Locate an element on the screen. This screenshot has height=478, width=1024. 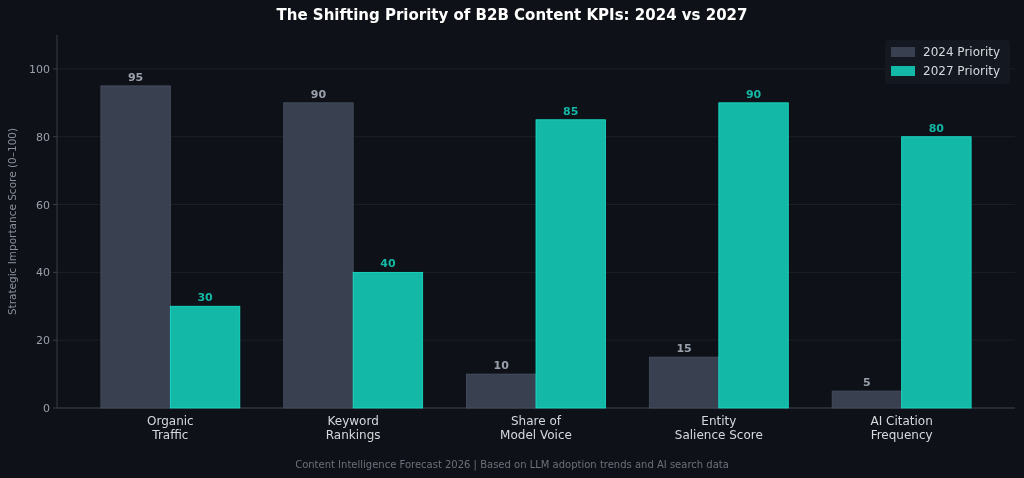
x-tick-label: Share of Model Voice is located at coordinates (536, 428).